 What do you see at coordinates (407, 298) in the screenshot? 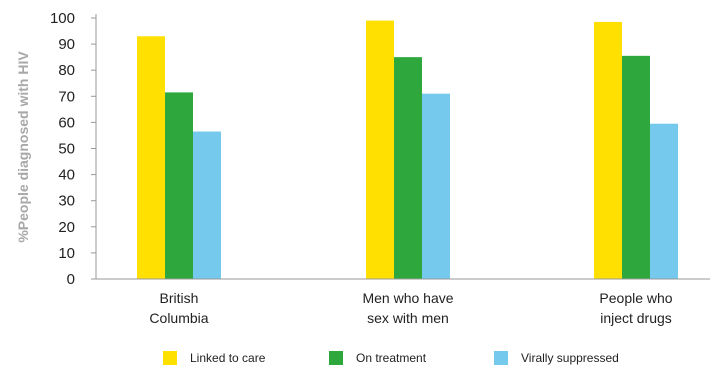
I see `category-label: Men who have` at bounding box center [407, 298].